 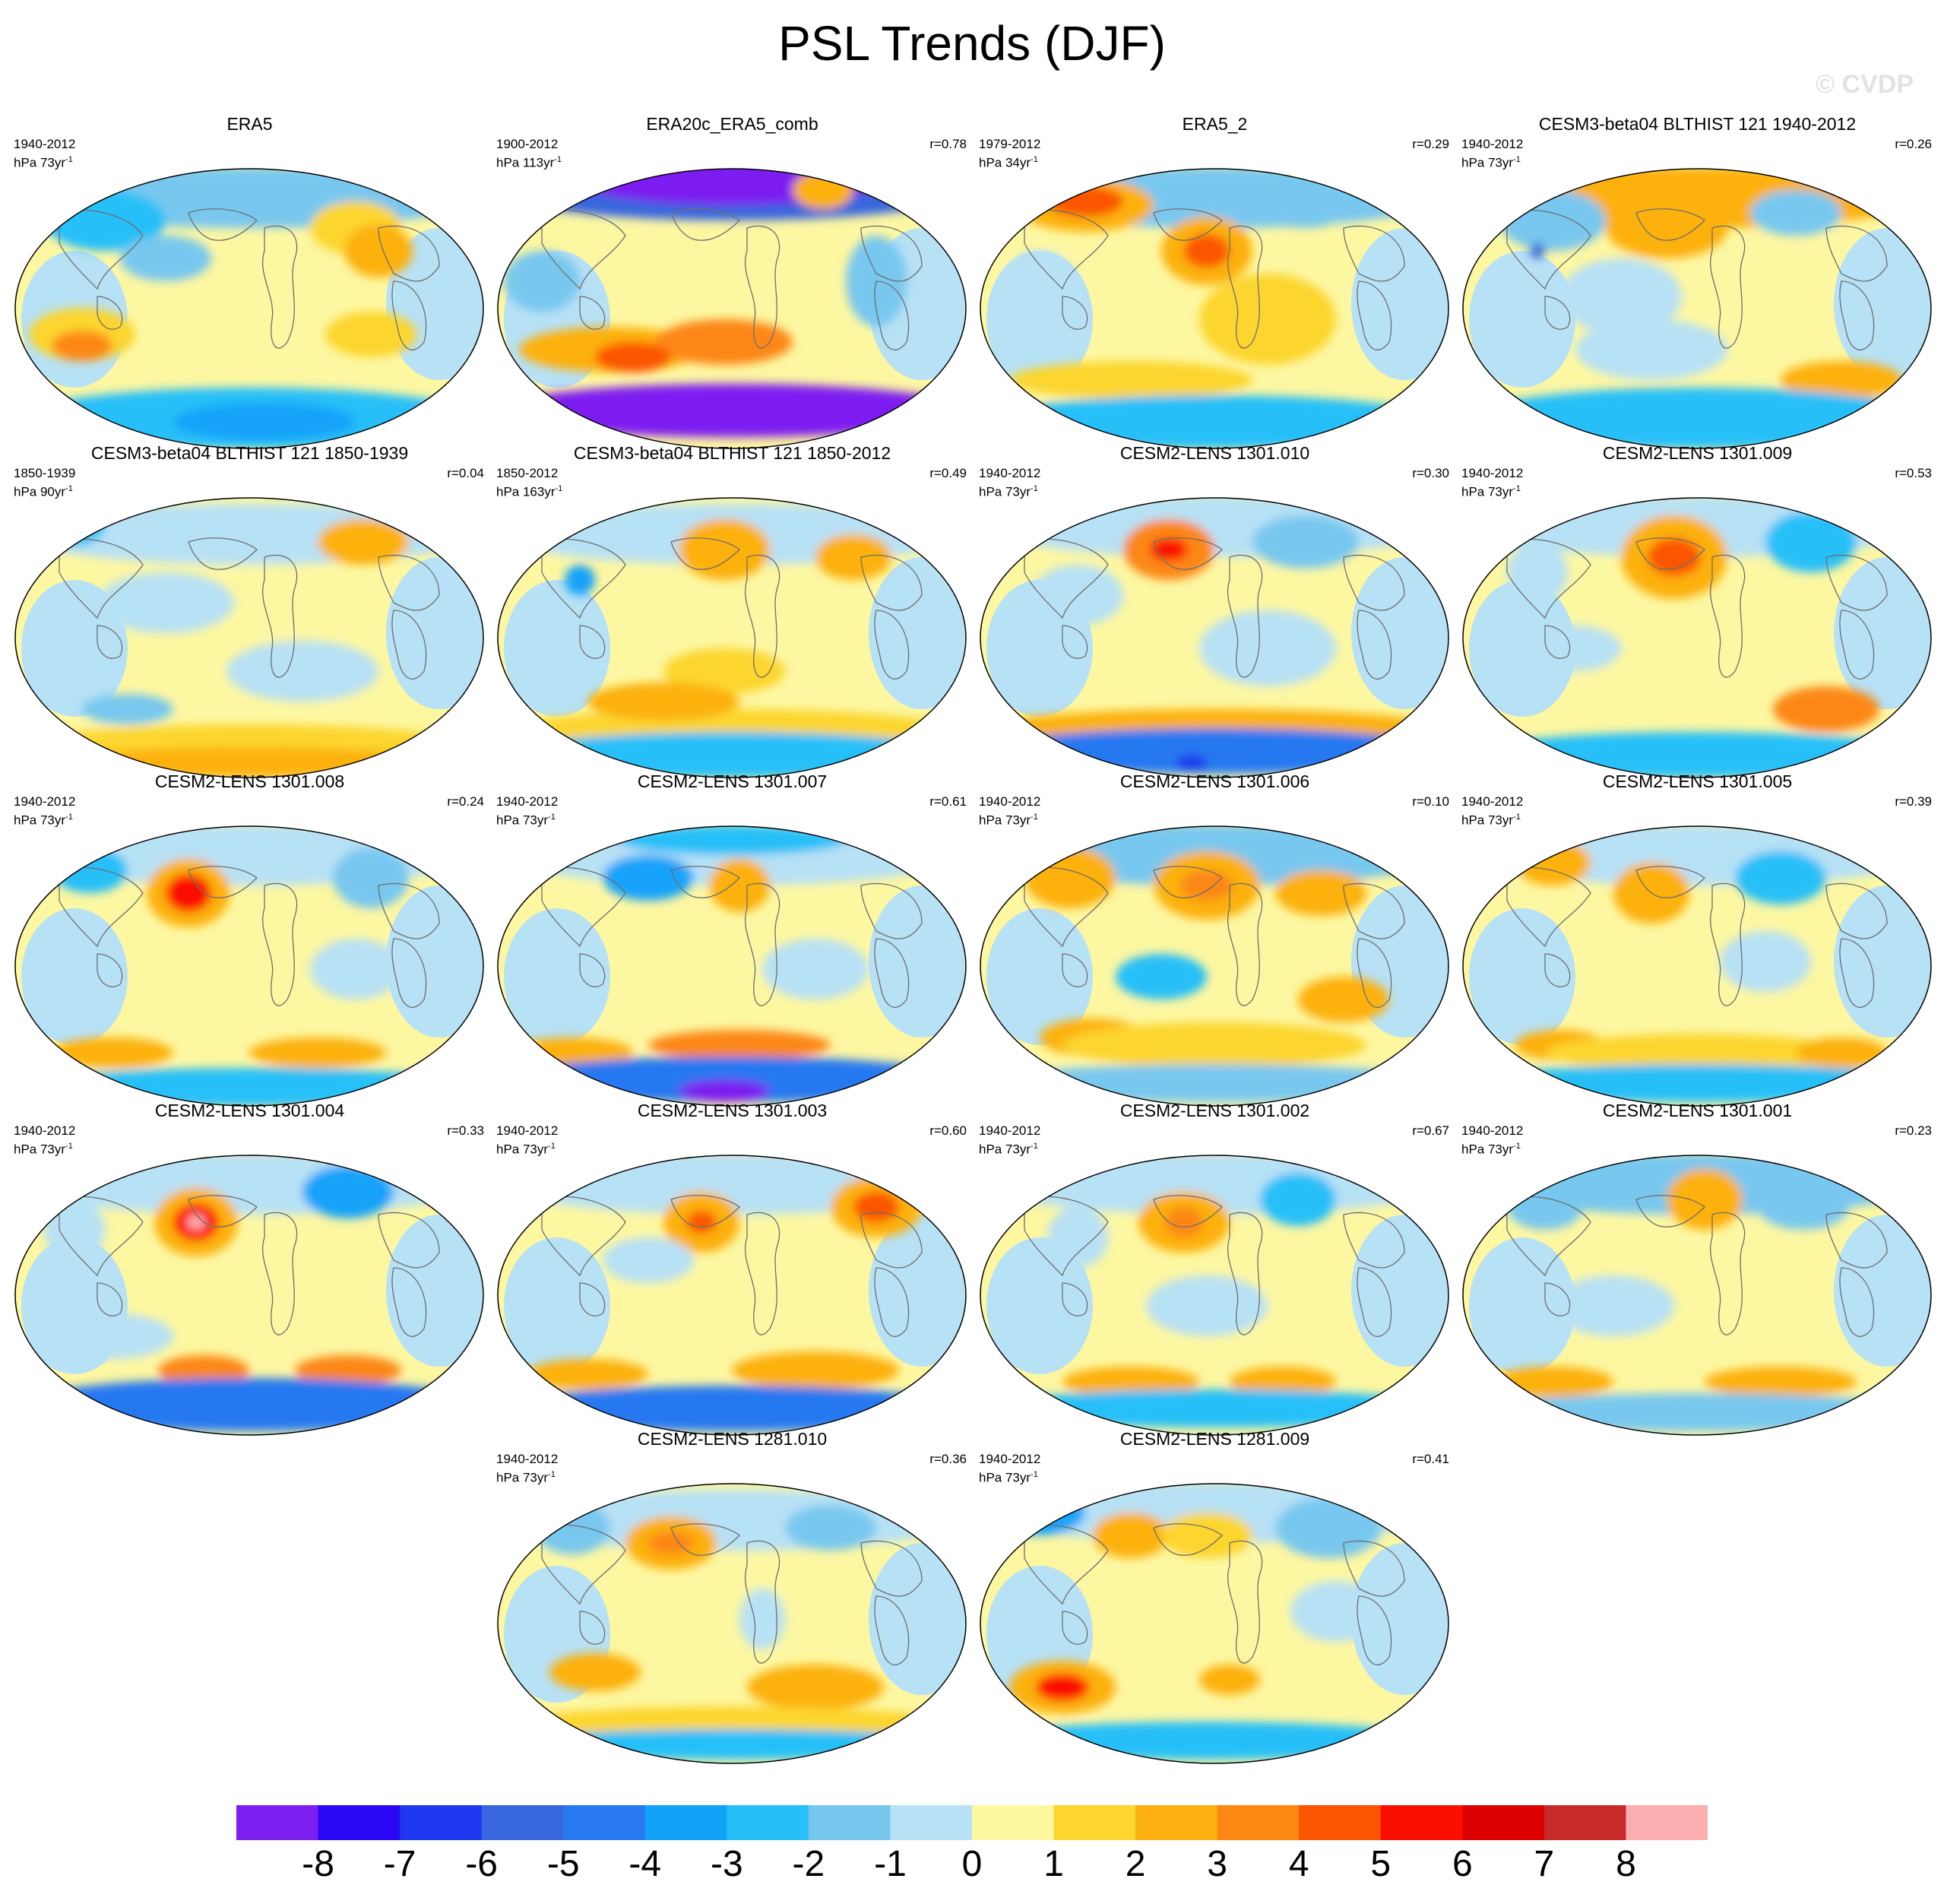 What do you see at coordinates (1214, 781) in the screenshot?
I see `panel-title: CESM2-LENS 1301.006` at bounding box center [1214, 781].